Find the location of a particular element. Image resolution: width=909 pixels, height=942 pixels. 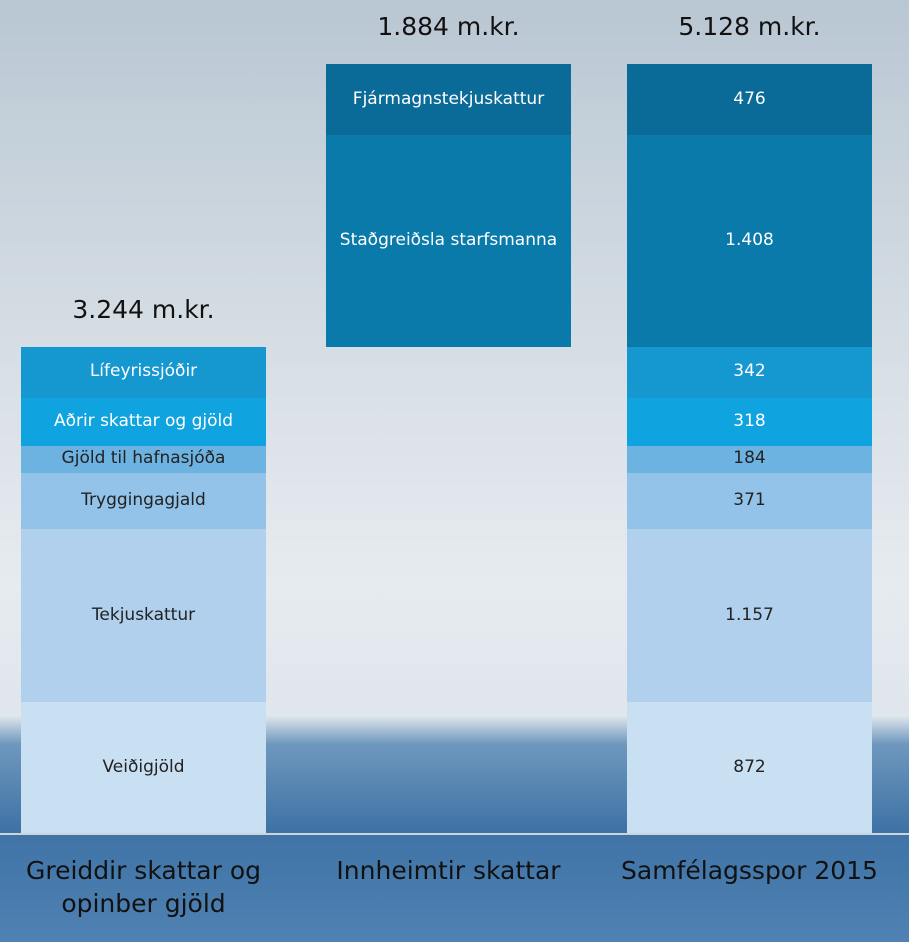

value-label: 342 is located at coordinates (749, 371).